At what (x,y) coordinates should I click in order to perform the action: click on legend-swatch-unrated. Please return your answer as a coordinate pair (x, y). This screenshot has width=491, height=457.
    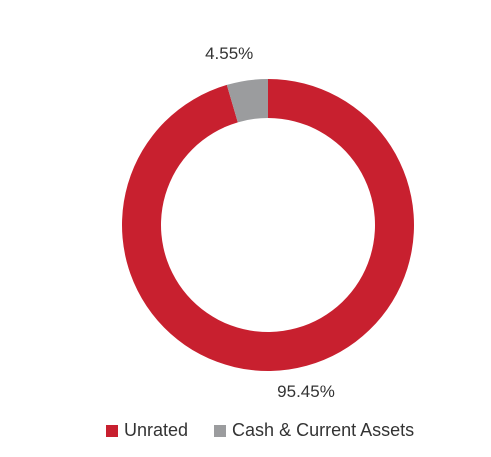
    Looking at the image, I should click on (112, 430).